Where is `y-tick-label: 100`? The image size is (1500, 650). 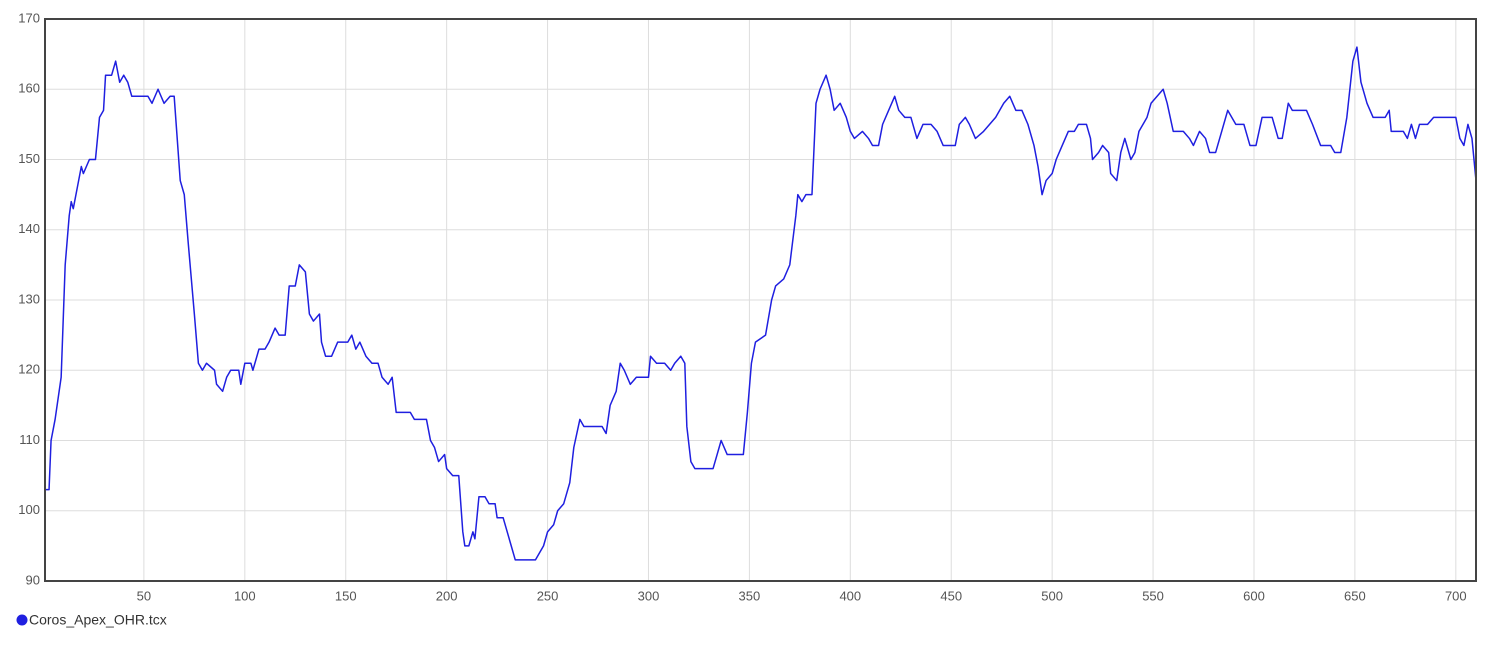 y-tick-label: 100 is located at coordinates (29, 509).